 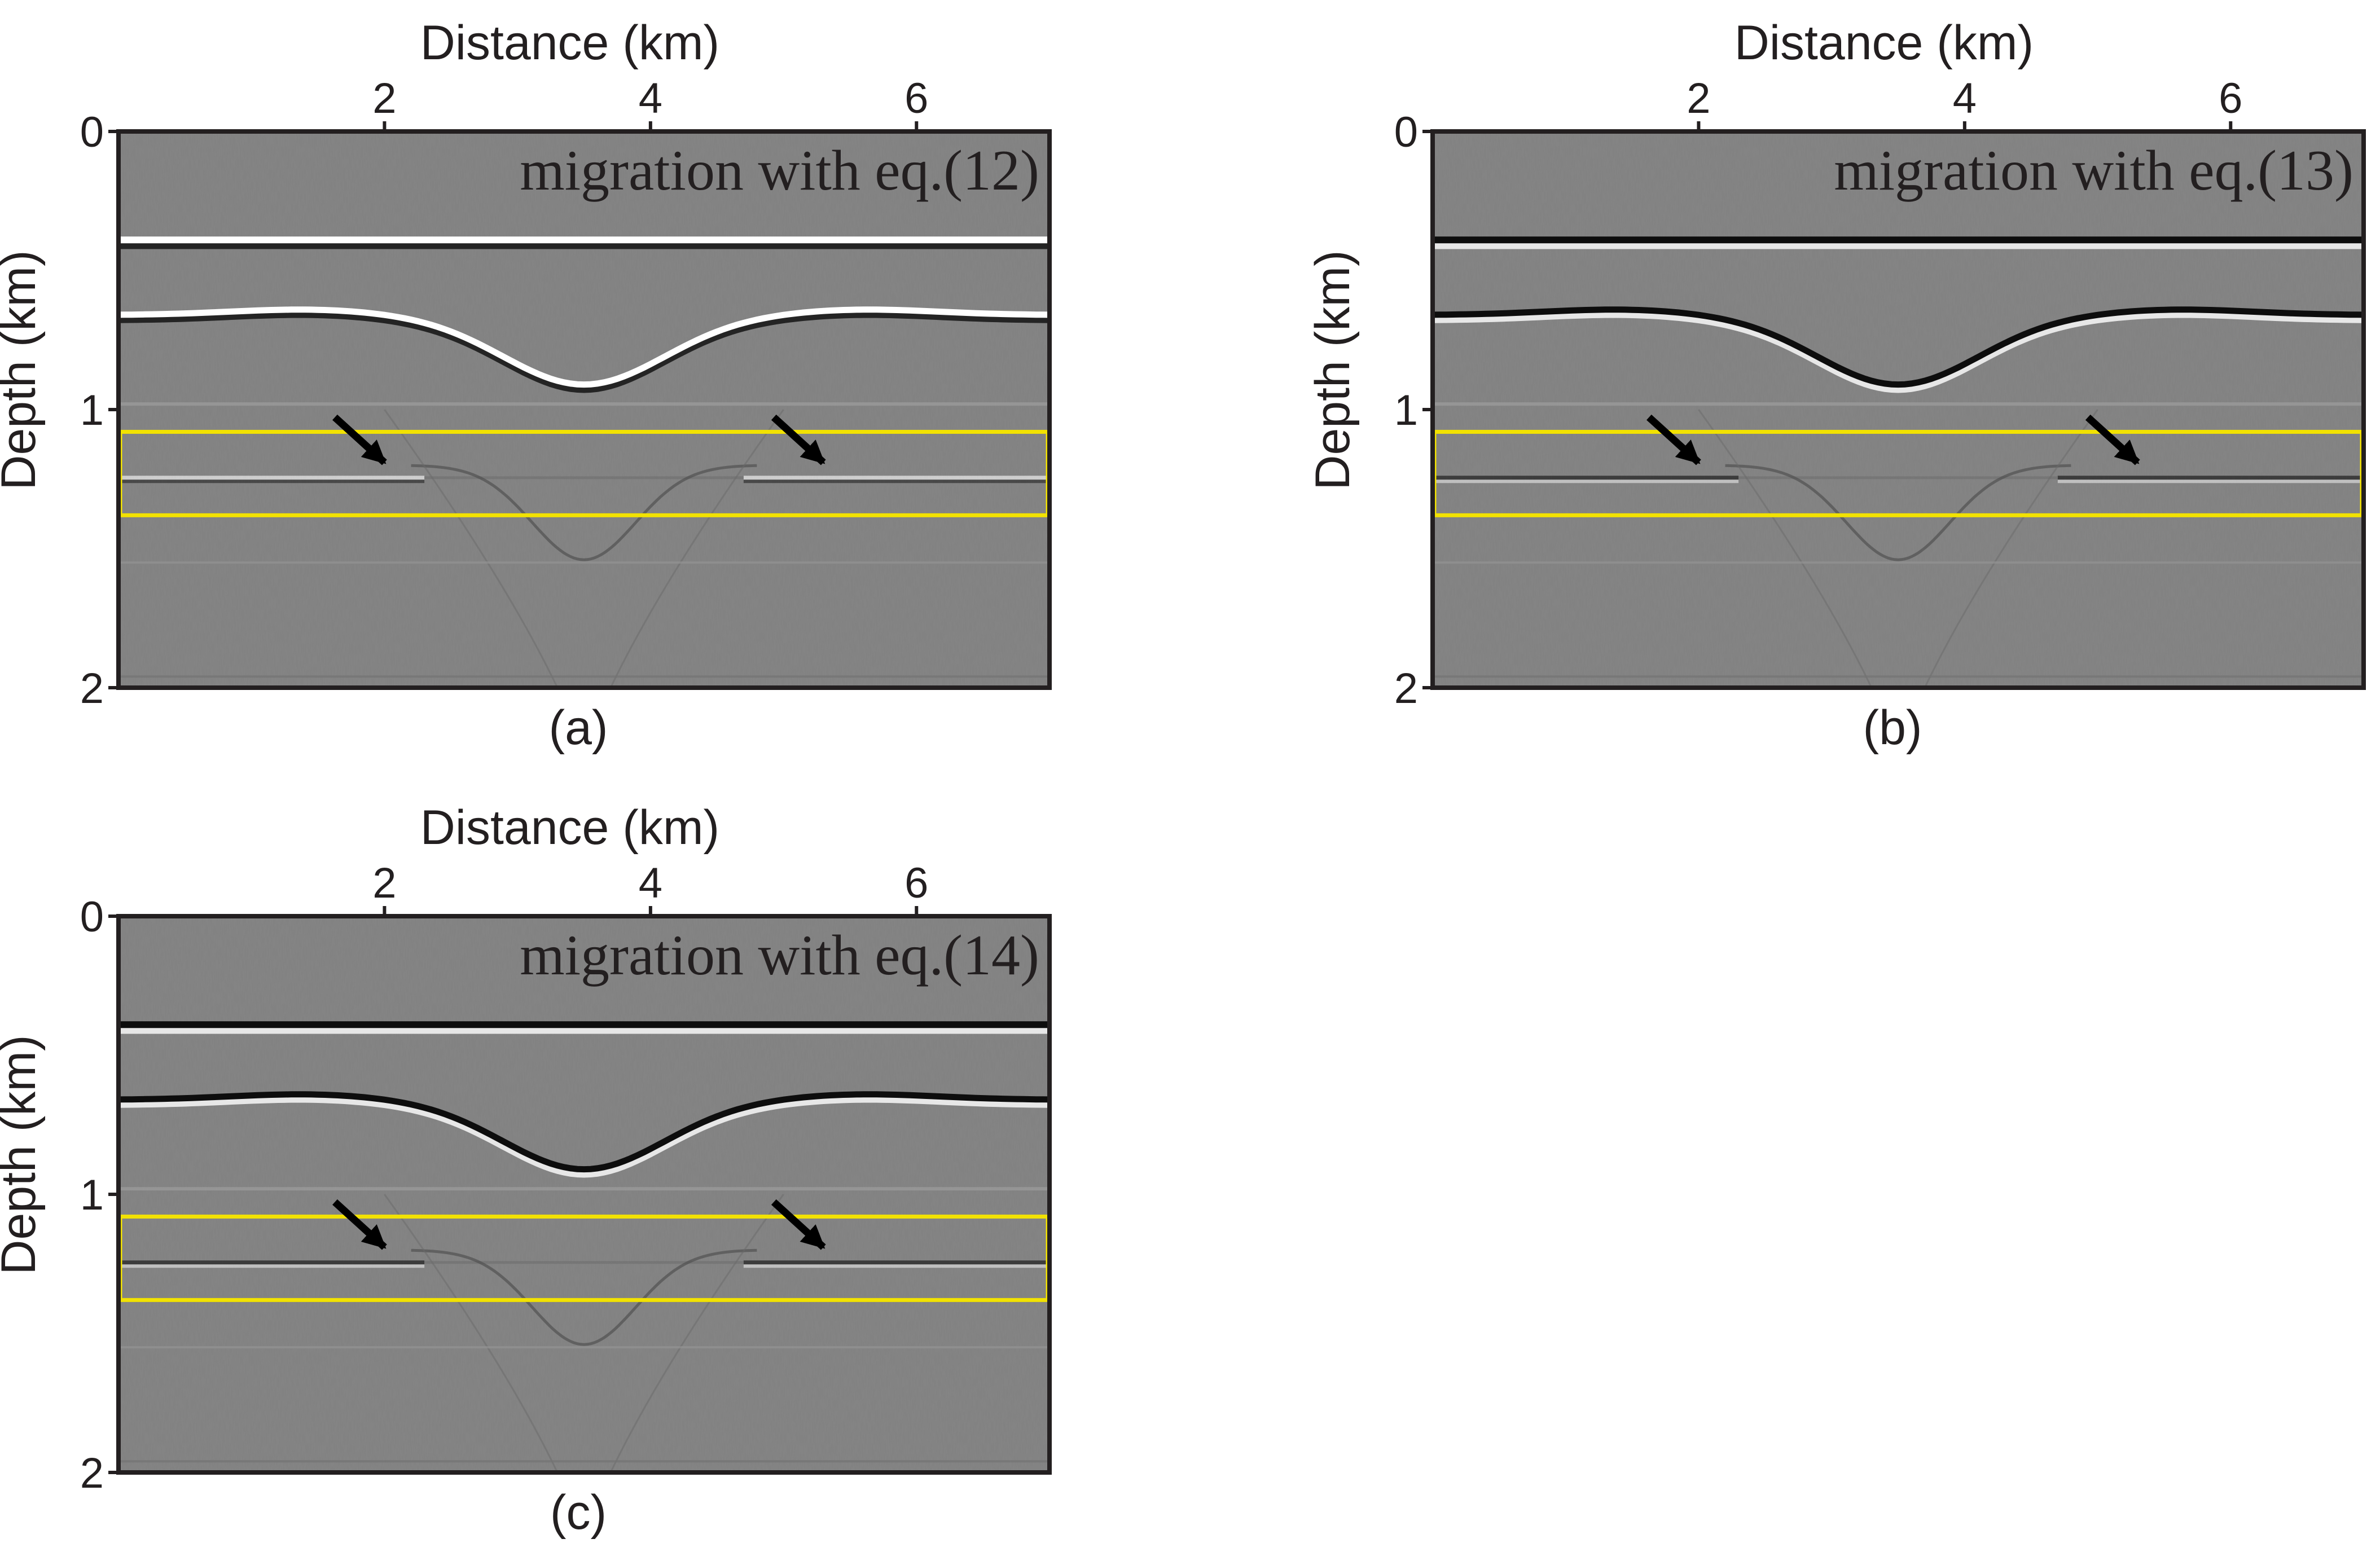 I want to click on panel-label: (b), so click(x=1892, y=728).